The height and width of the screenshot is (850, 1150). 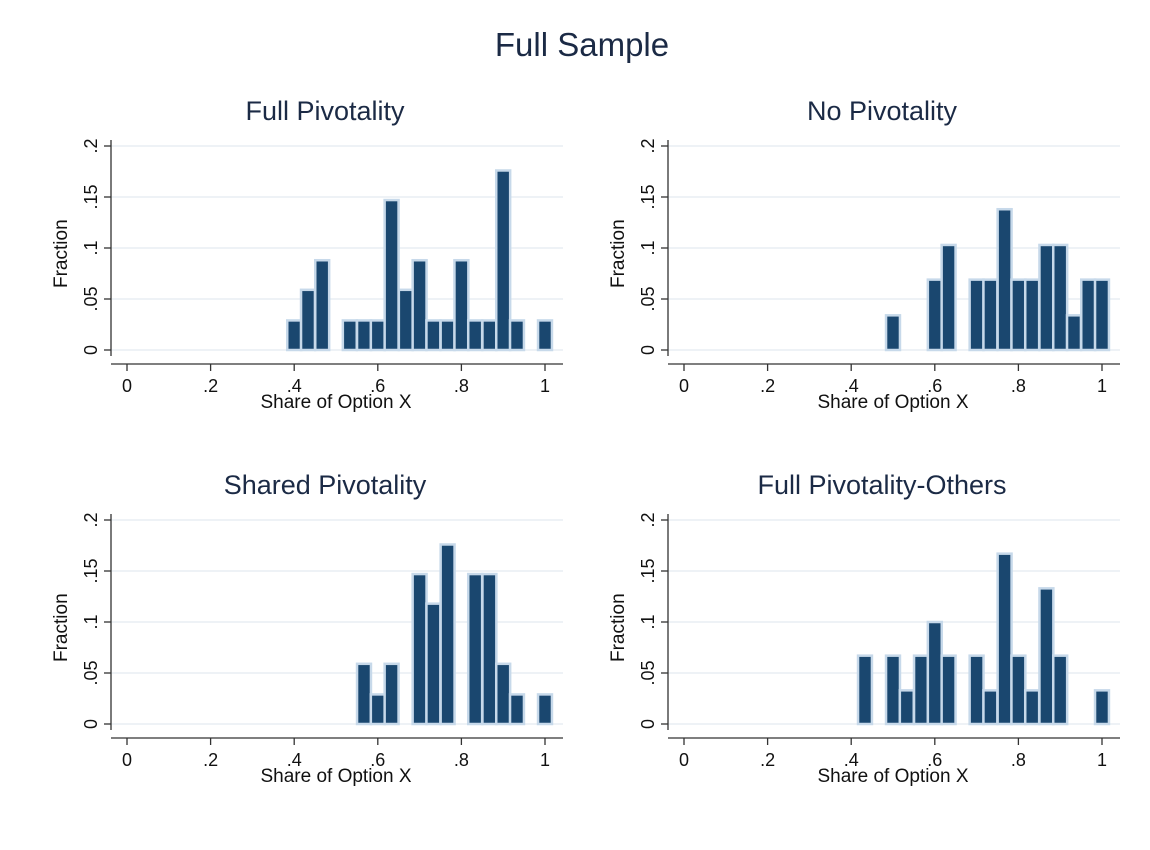 What do you see at coordinates (582, 44) in the screenshot?
I see `figure-title: Full Sample` at bounding box center [582, 44].